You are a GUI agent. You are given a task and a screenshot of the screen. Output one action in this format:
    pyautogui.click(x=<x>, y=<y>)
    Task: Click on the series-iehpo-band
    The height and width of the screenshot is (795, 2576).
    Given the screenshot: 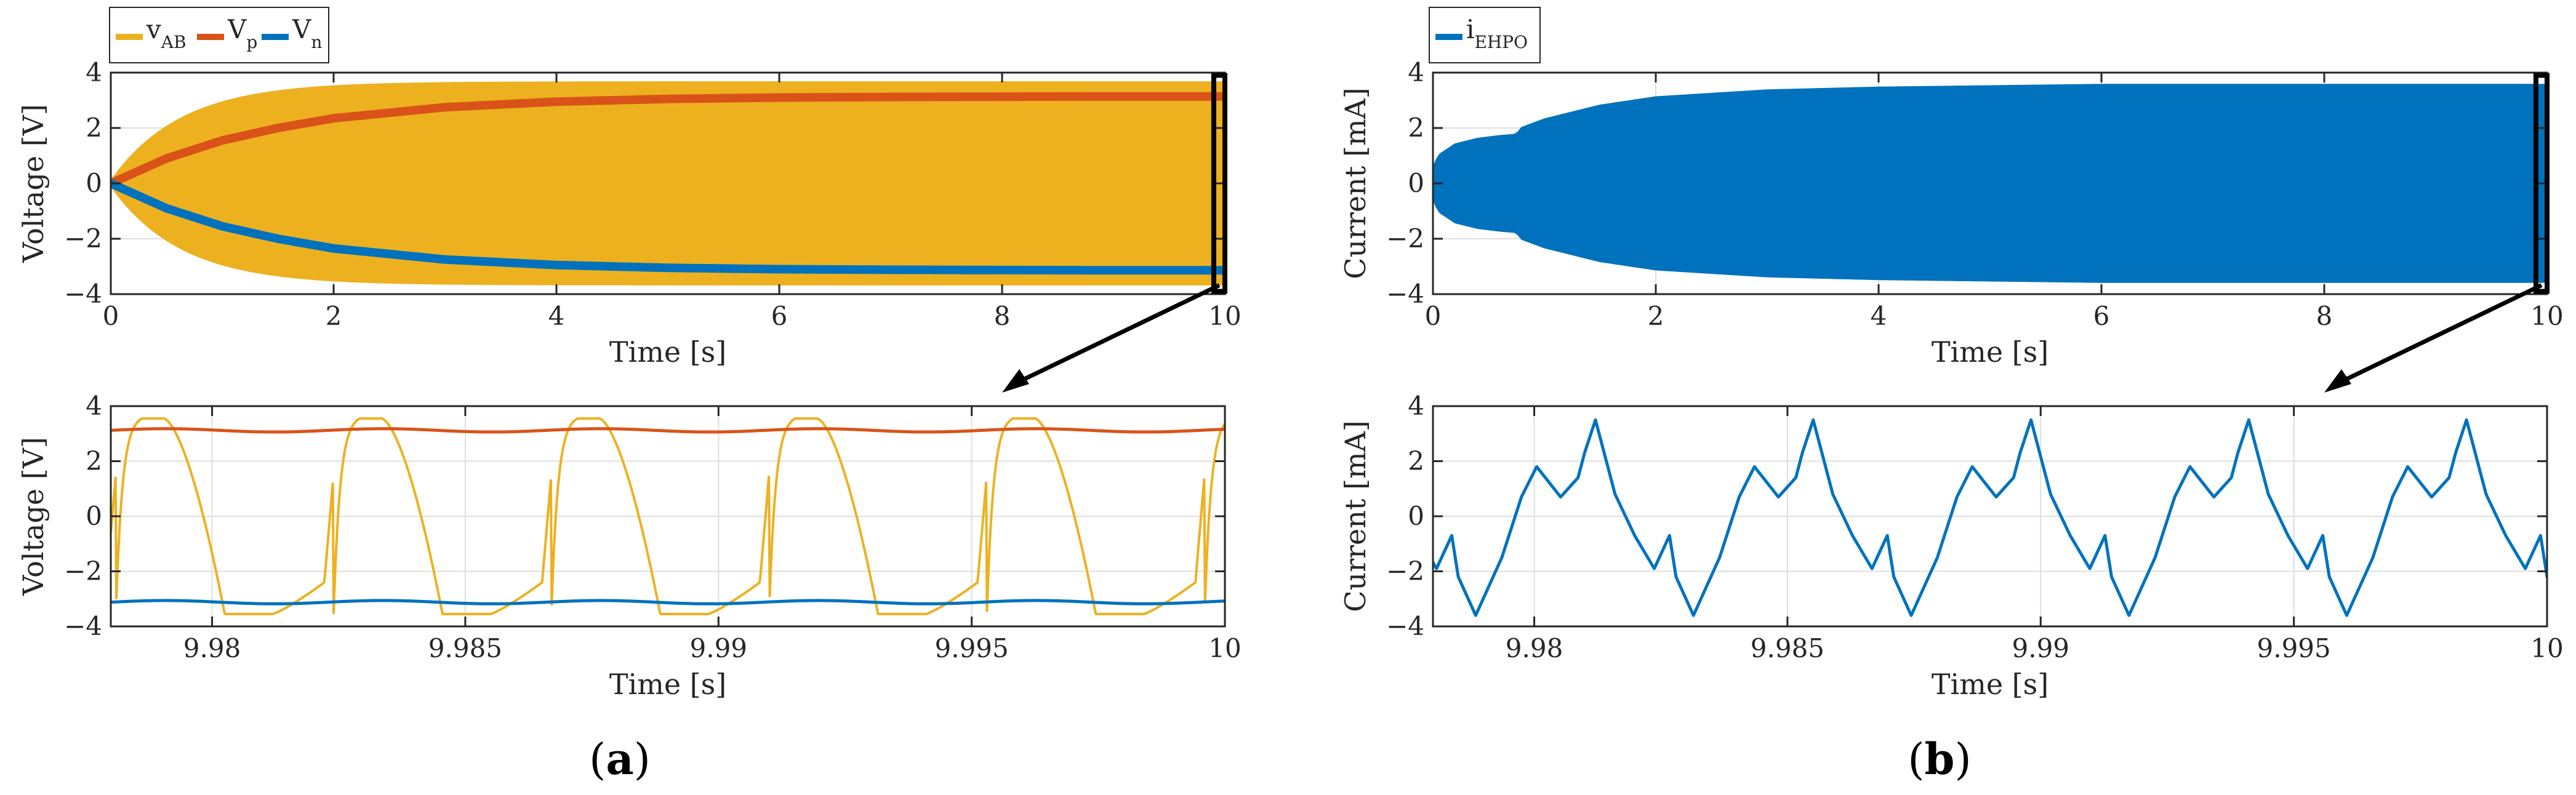 What is the action you would take?
    pyautogui.click(x=1990, y=184)
    